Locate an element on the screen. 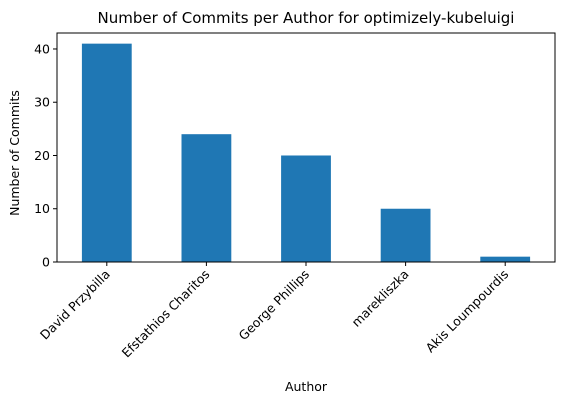 This screenshot has height=408, width=562. x-axis-label: Author is located at coordinates (306, 386).